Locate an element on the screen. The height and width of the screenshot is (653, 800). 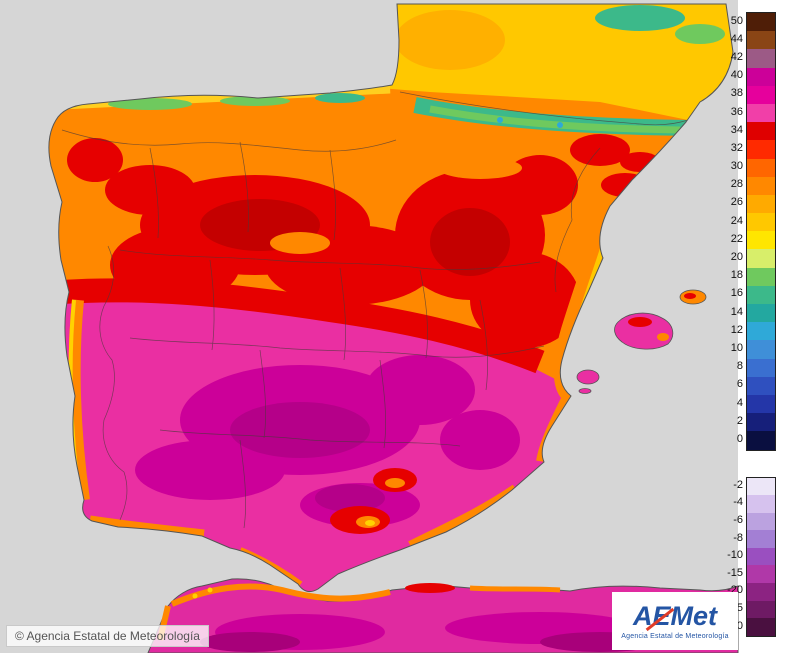
legend-label: 10 is located at coordinates (736, 347).